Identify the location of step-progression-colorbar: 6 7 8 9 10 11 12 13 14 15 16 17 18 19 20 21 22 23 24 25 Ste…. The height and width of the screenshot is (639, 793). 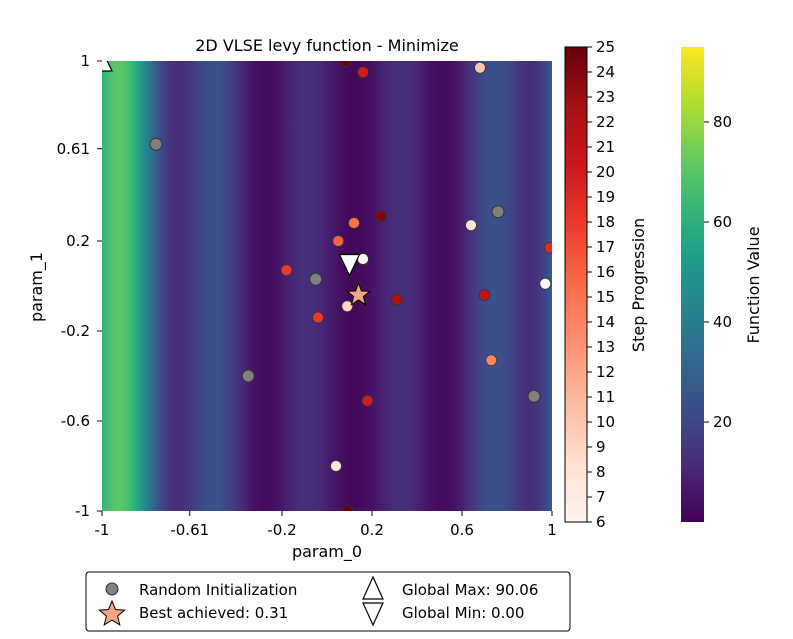
(606, 284).